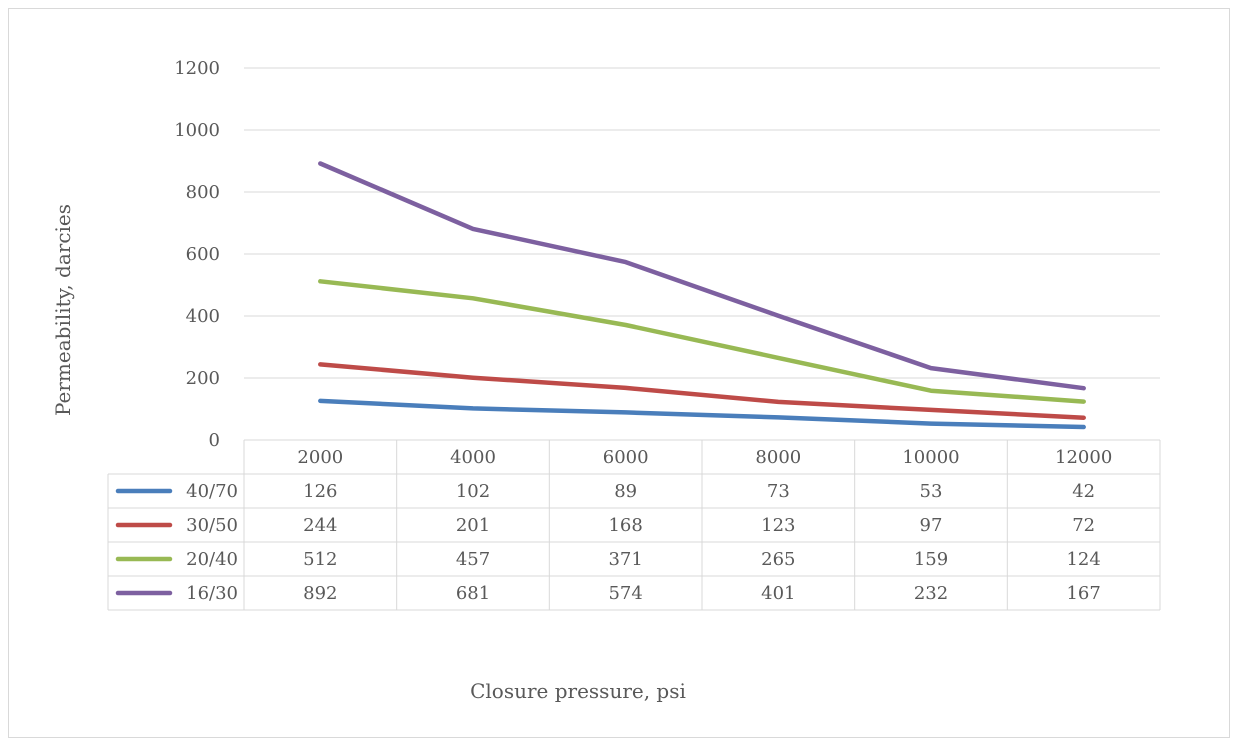 The height and width of the screenshot is (738, 1240). Describe the element at coordinates (931, 525) in the screenshot. I see `table-cell: 97` at that location.